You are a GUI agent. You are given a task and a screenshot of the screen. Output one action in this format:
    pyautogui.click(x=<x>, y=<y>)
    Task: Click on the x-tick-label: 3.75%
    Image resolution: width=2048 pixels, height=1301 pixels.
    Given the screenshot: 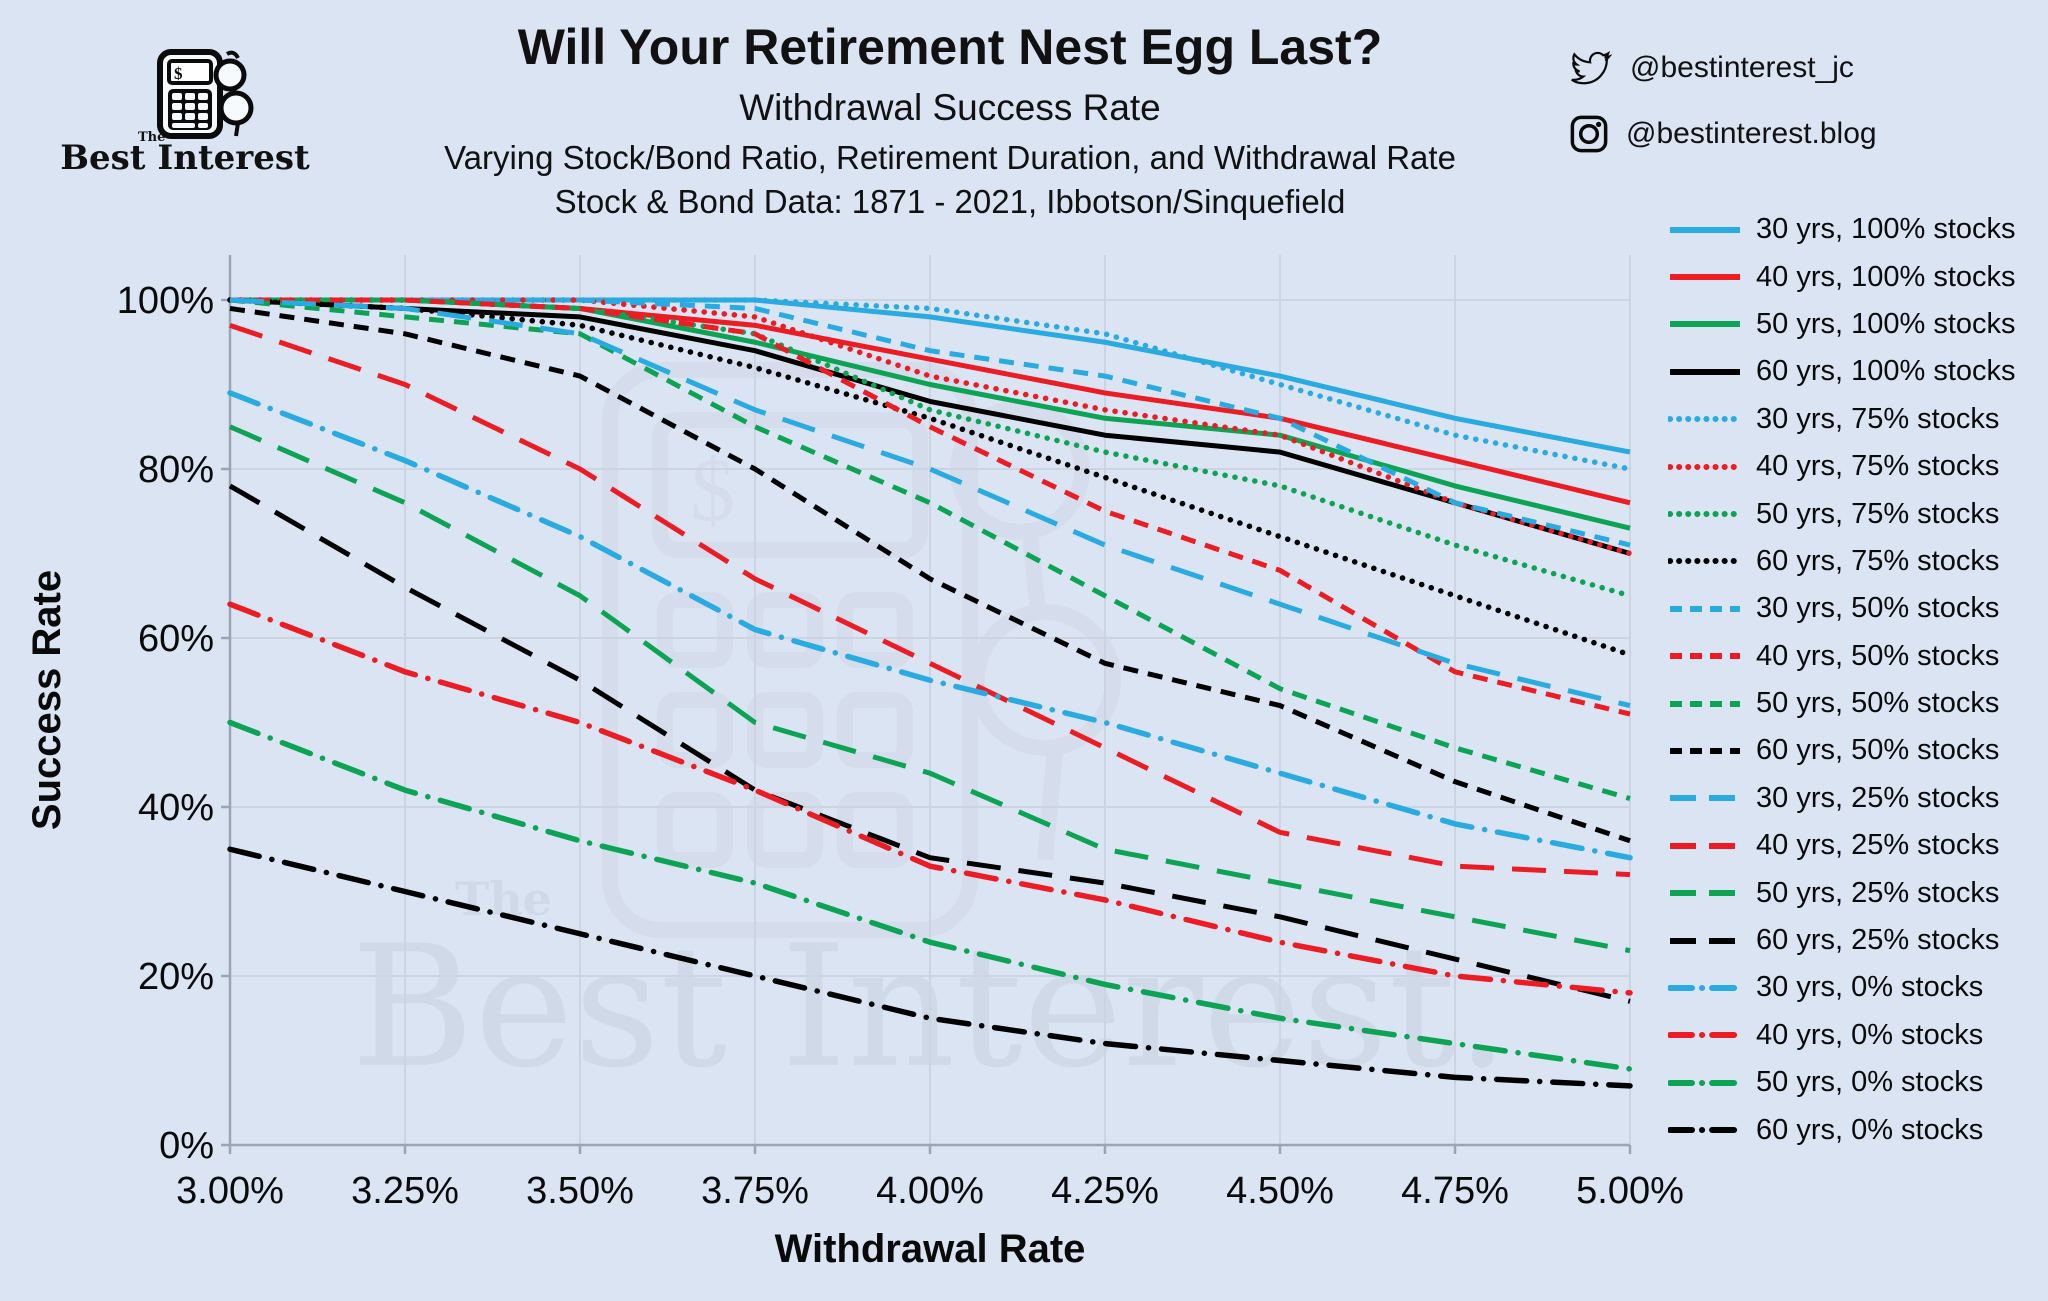 What is the action you would take?
    pyautogui.click(x=755, y=1191)
    